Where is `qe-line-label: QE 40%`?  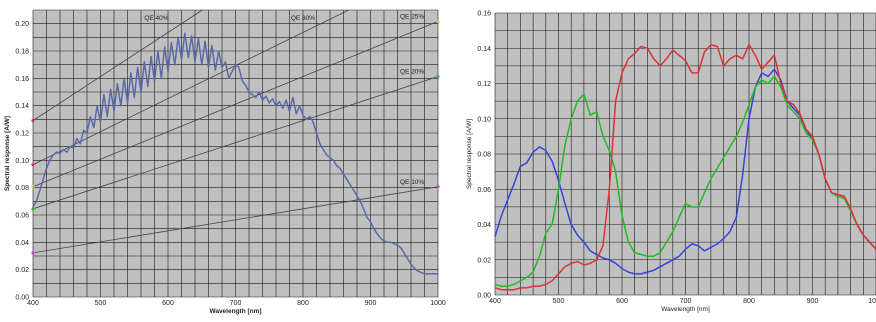 qe-line-label: QE 40% is located at coordinates (156, 18).